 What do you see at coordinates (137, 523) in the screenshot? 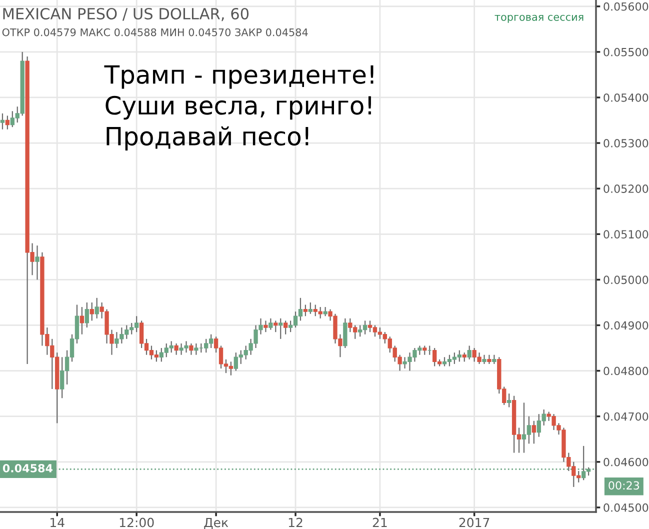
I see `x-tick-label: 12:00` at bounding box center [137, 523].